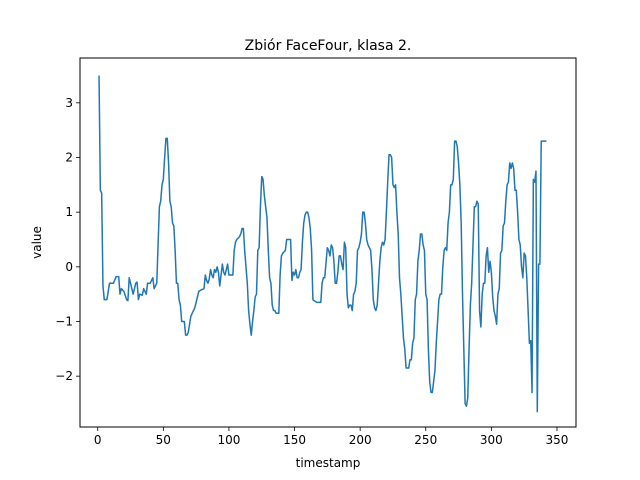 This screenshot has width=640, height=480. Describe the element at coordinates (491, 440) in the screenshot. I see `x-tick-label: 300` at that location.